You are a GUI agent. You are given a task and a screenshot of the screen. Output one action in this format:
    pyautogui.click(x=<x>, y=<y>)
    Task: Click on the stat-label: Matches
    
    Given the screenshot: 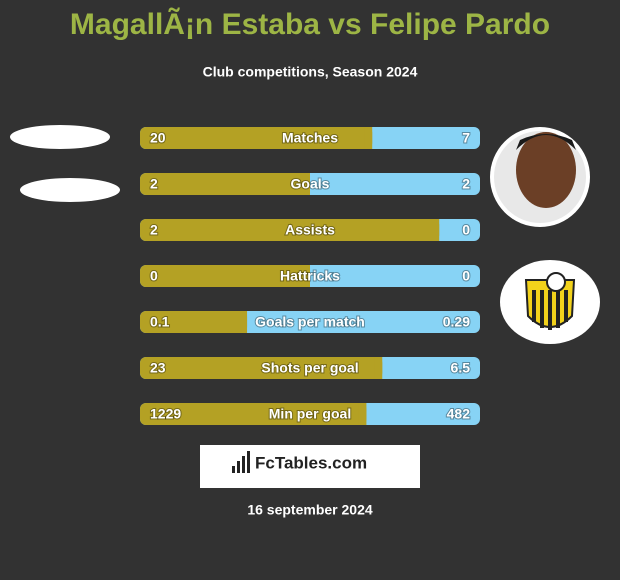 What is the action you would take?
    pyautogui.click(x=310, y=138)
    